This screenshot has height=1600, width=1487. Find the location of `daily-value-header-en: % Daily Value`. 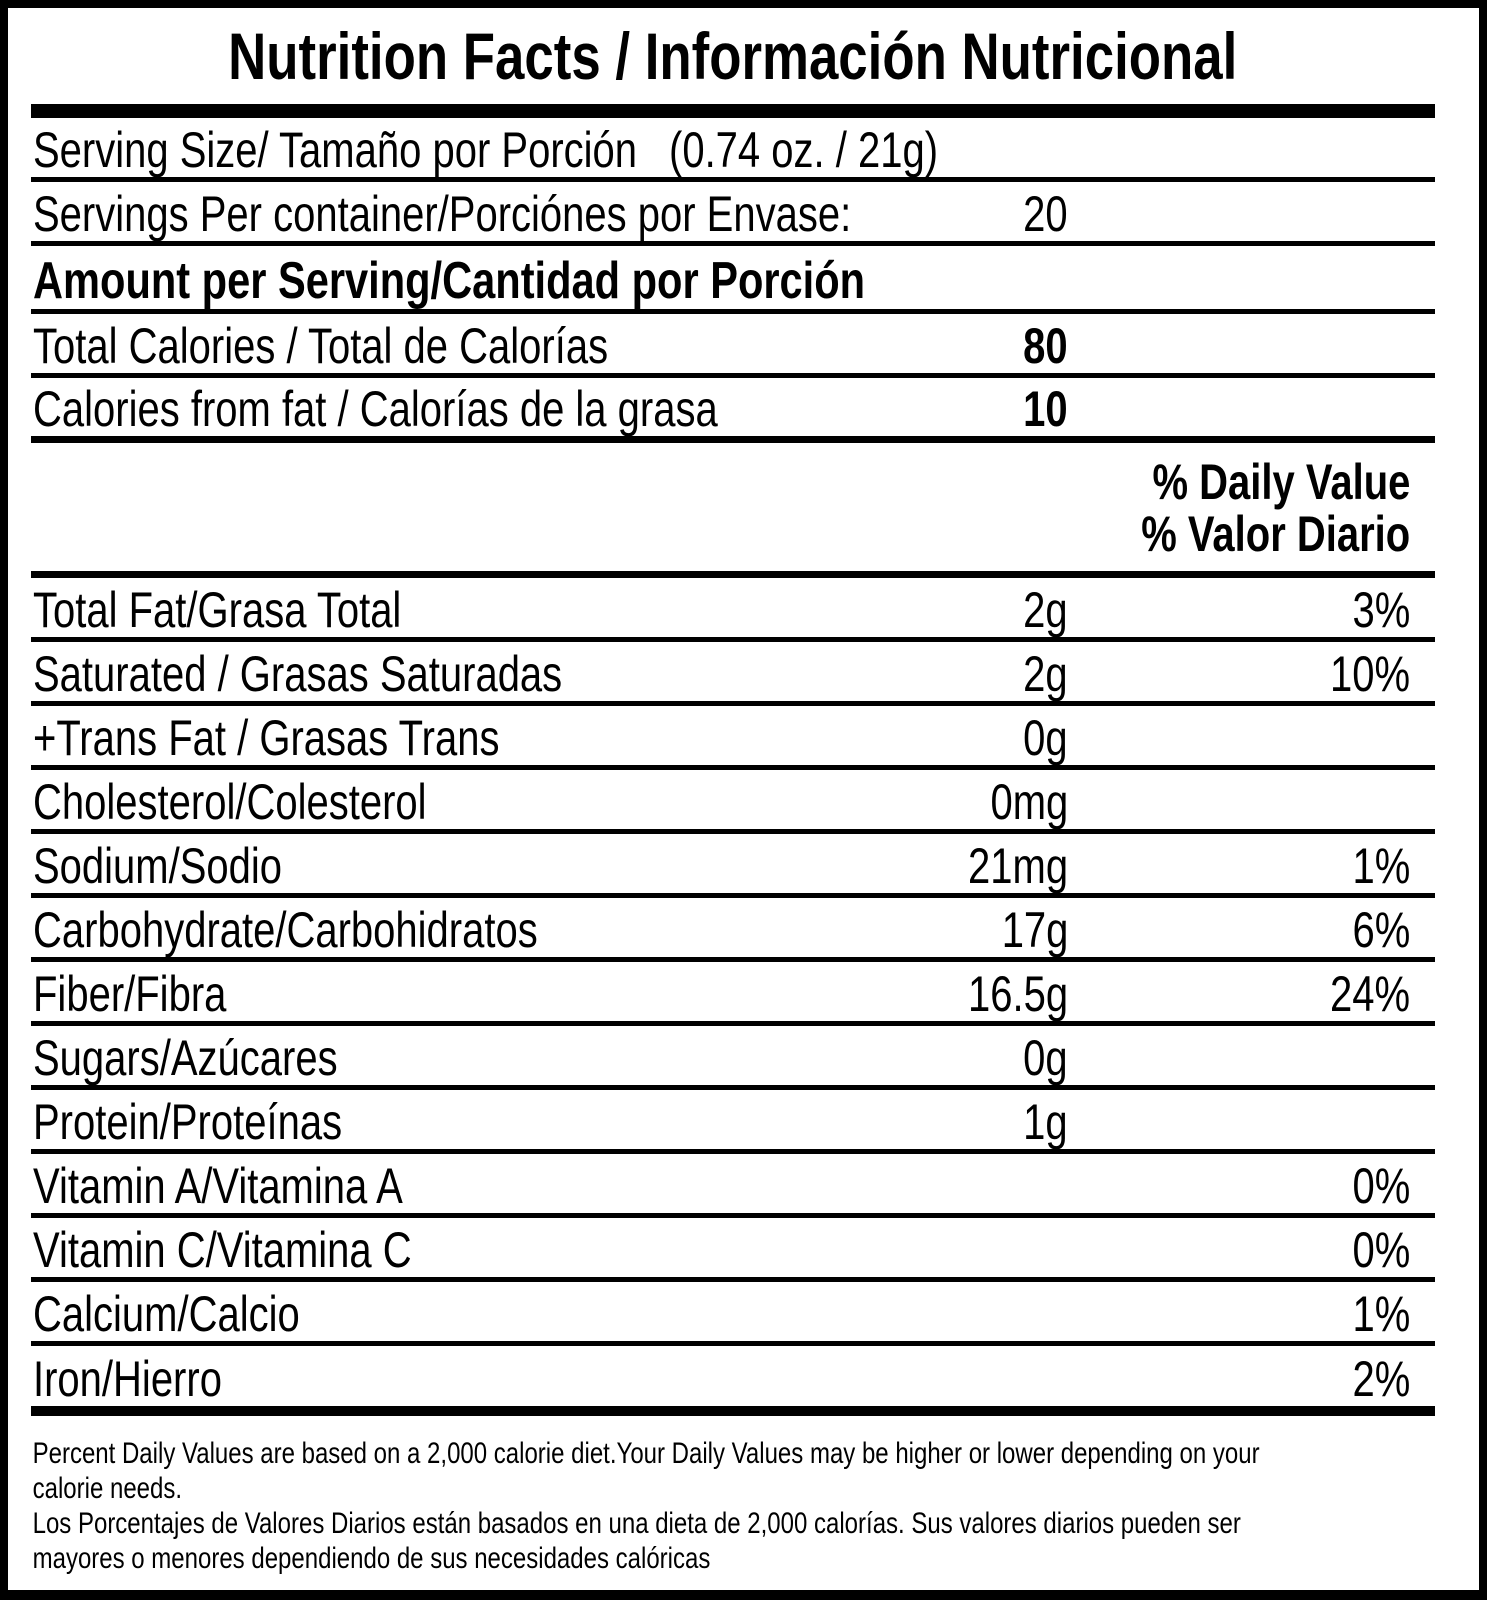

daily-value-header-en: % Daily Value is located at coordinates (1281, 482).